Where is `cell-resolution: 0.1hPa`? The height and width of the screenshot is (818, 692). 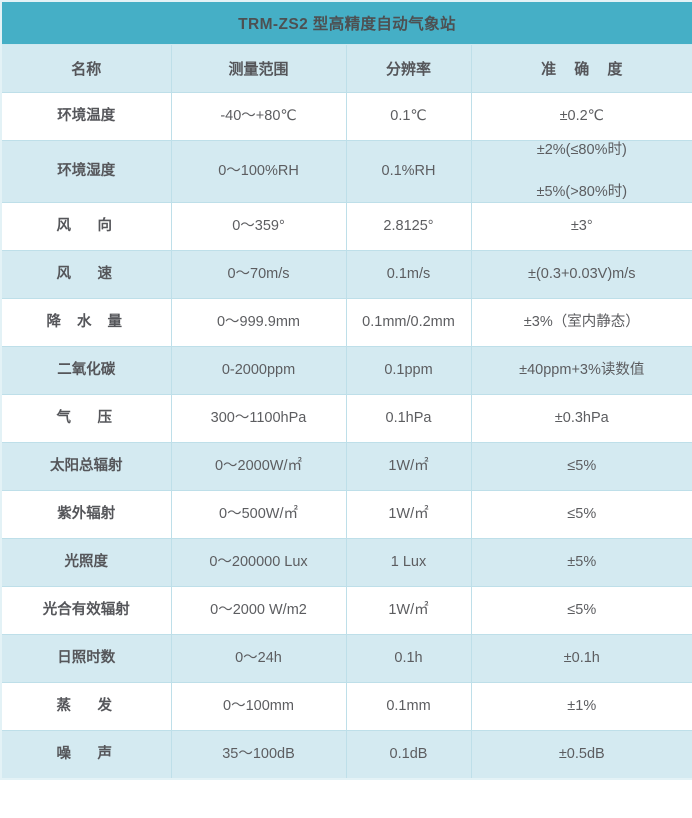
cell-resolution: 0.1hPa is located at coordinates (408, 419).